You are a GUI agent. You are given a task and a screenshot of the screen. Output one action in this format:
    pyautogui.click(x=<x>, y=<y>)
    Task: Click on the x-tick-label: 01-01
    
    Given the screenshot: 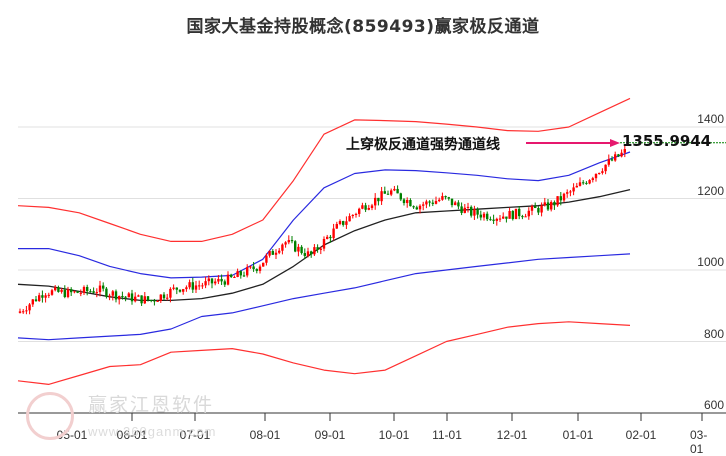 What is the action you would take?
    pyautogui.click(x=578, y=435)
    